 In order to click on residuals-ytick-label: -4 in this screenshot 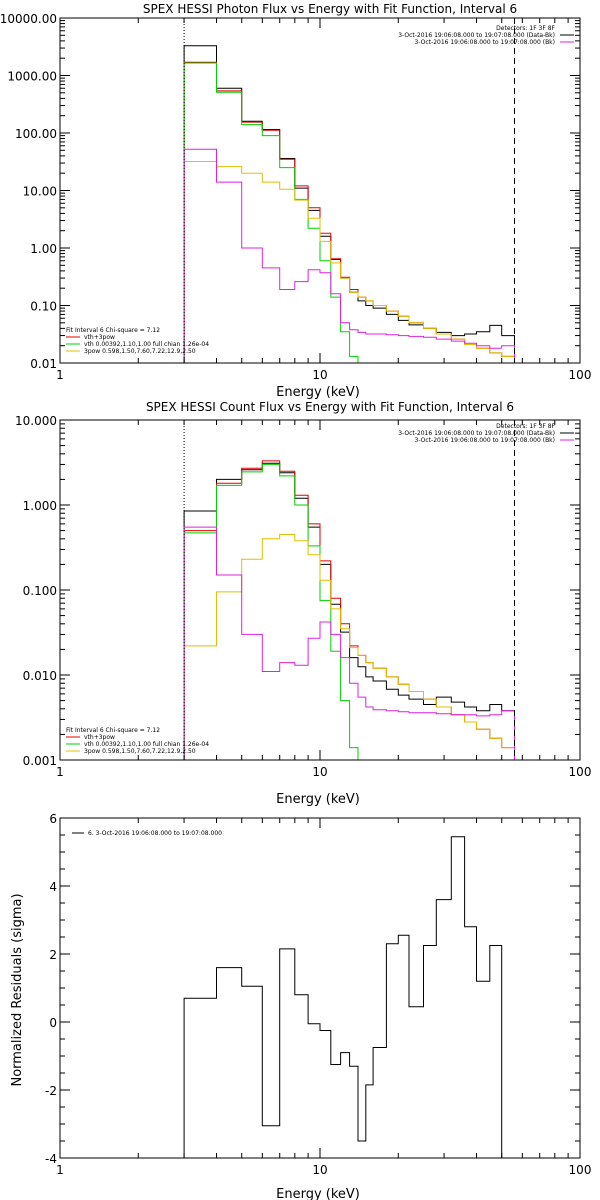, I will do `click(51, 1159)`.